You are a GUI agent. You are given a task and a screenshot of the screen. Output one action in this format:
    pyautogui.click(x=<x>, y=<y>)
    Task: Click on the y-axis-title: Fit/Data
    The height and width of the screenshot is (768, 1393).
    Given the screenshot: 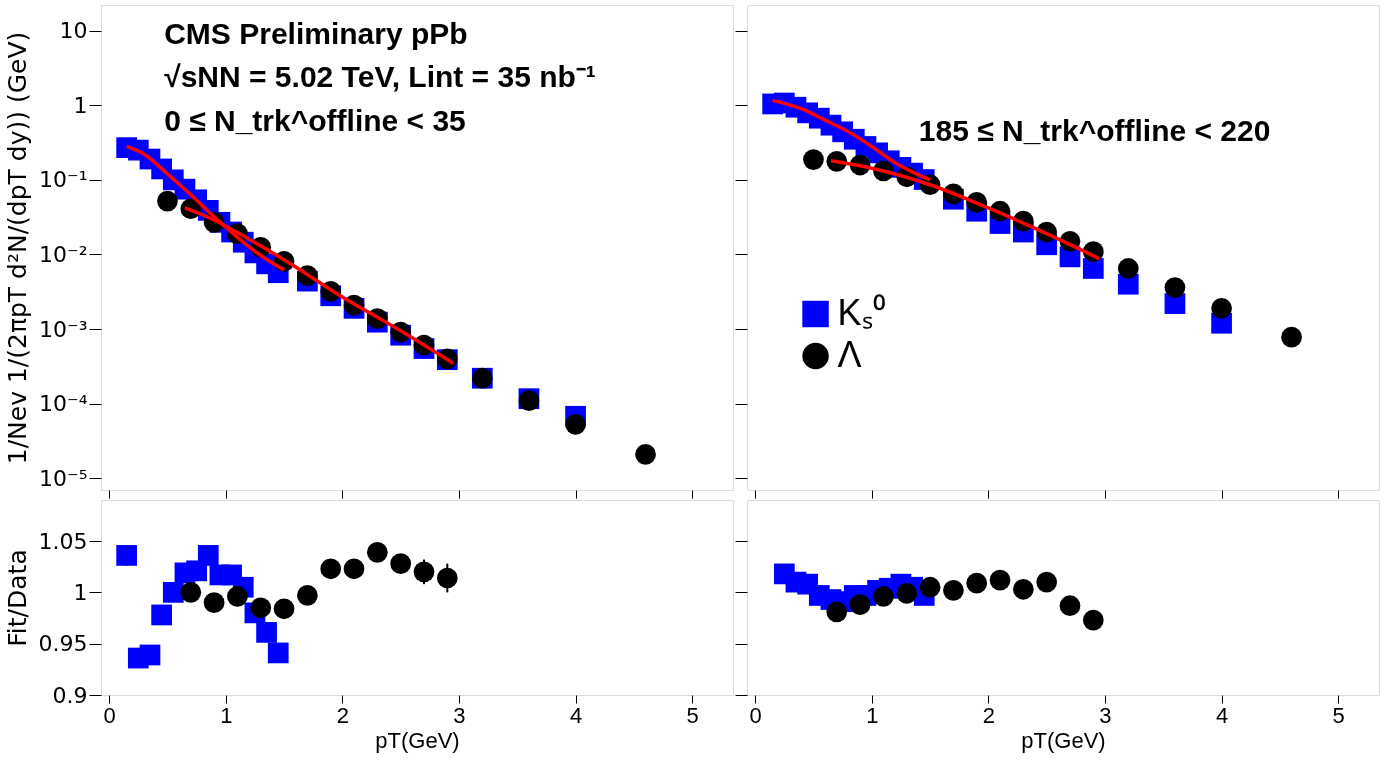 What is the action you would take?
    pyautogui.click(x=17, y=598)
    